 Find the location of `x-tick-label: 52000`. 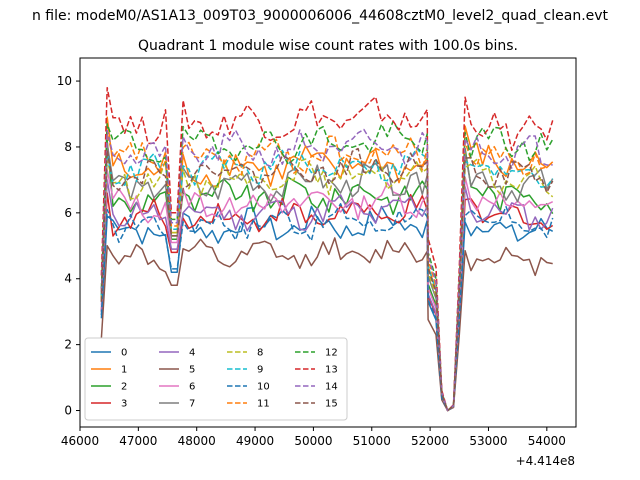

x-tick-label: 52000 is located at coordinates (430, 441).